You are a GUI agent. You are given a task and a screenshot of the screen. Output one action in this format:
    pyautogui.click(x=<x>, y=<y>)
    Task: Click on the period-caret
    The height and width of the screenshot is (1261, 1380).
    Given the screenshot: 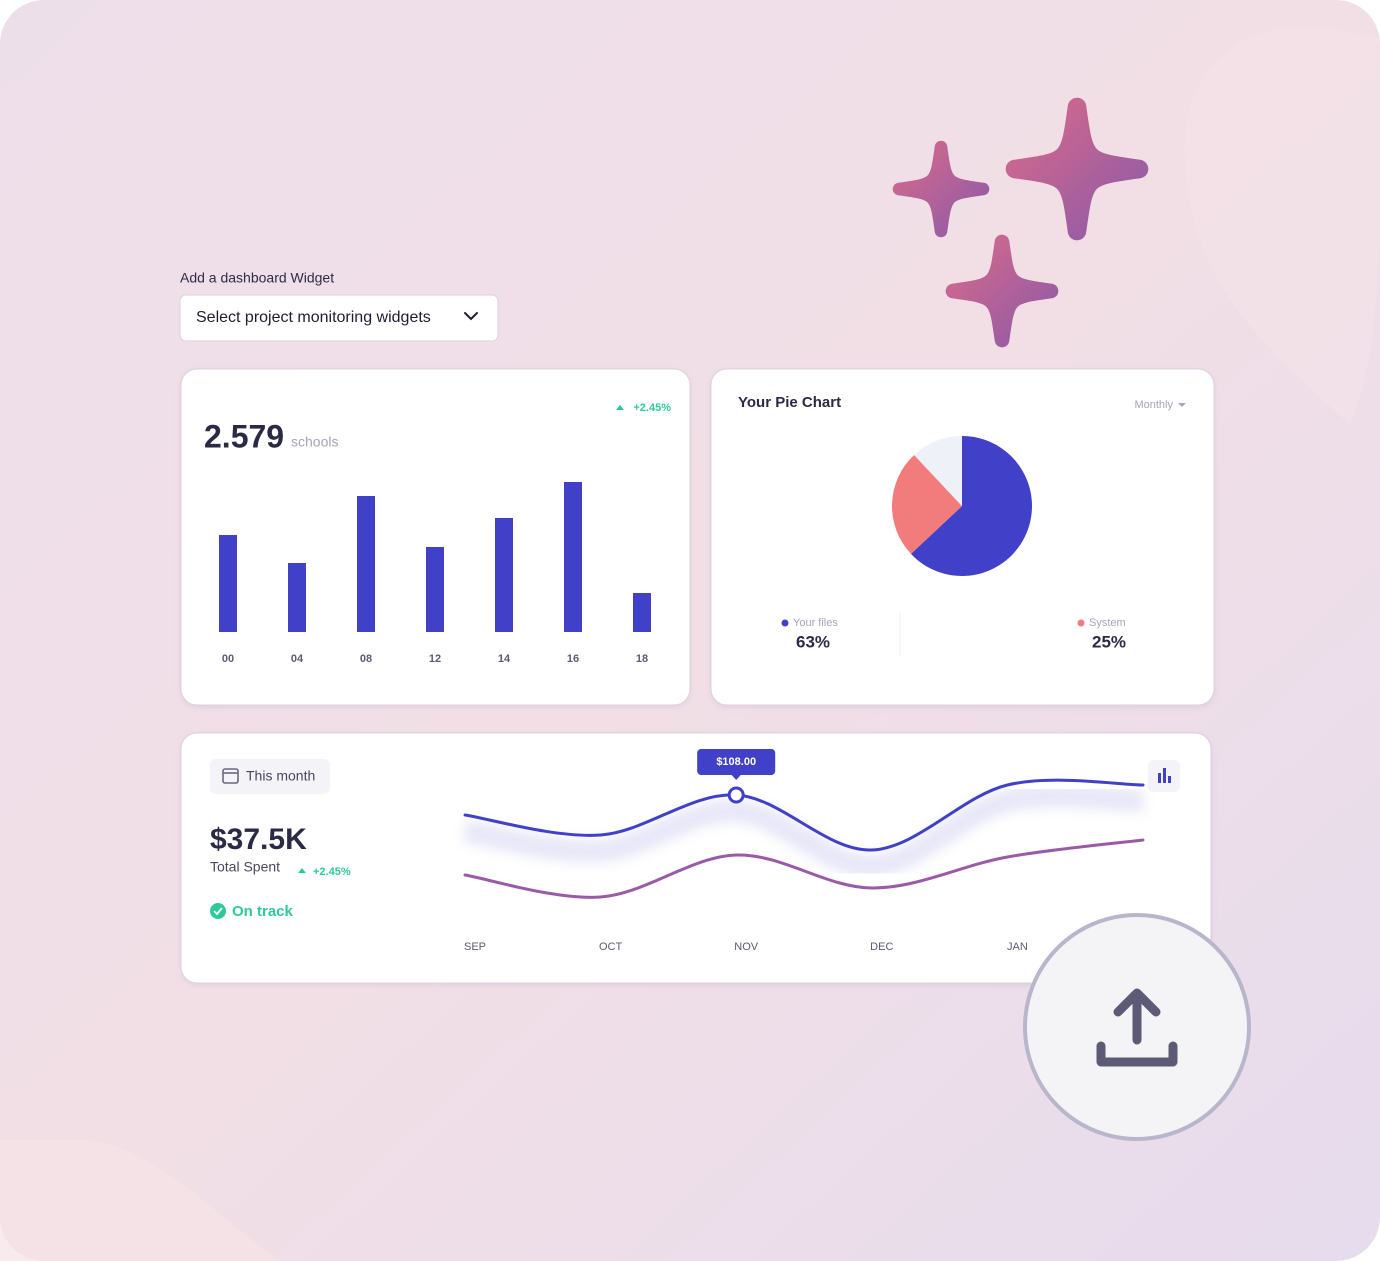 What is the action you would take?
    pyautogui.click(x=1182, y=405)
    